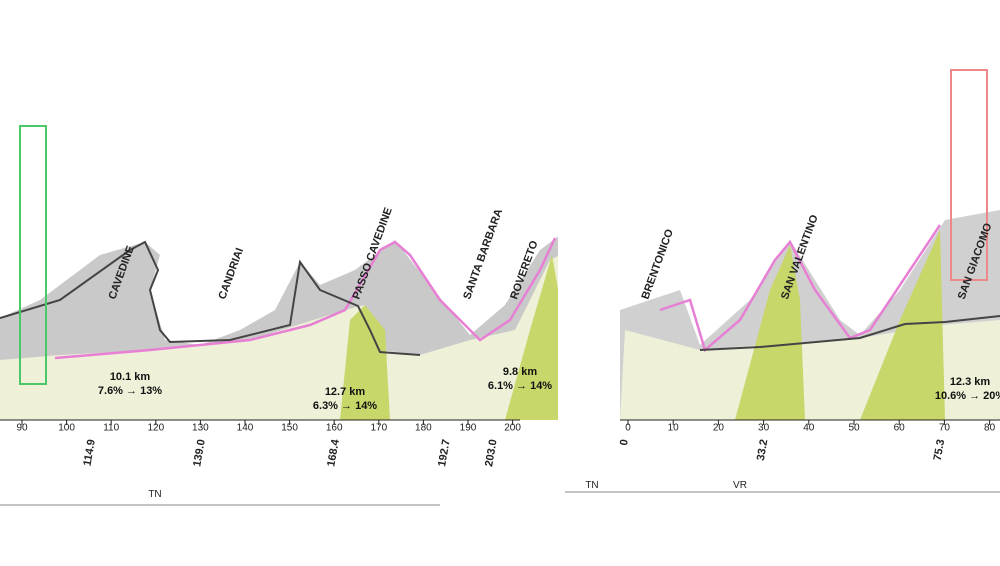  Describe the element at coordinates (199, 452) in the screenshot. I see `place-km: 139.0` at that location.